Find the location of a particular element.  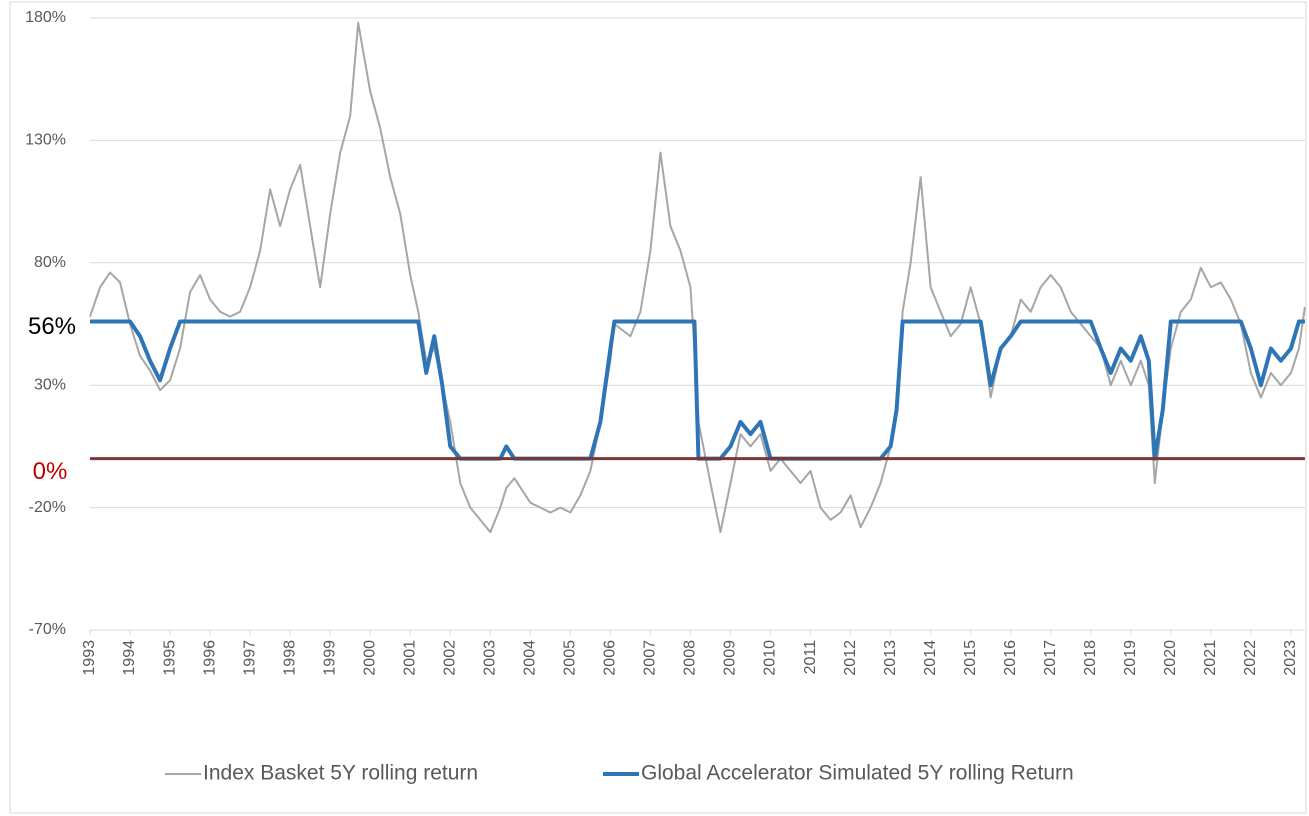

x-tick-label: 2022 is located at coordinates (1250, 658).